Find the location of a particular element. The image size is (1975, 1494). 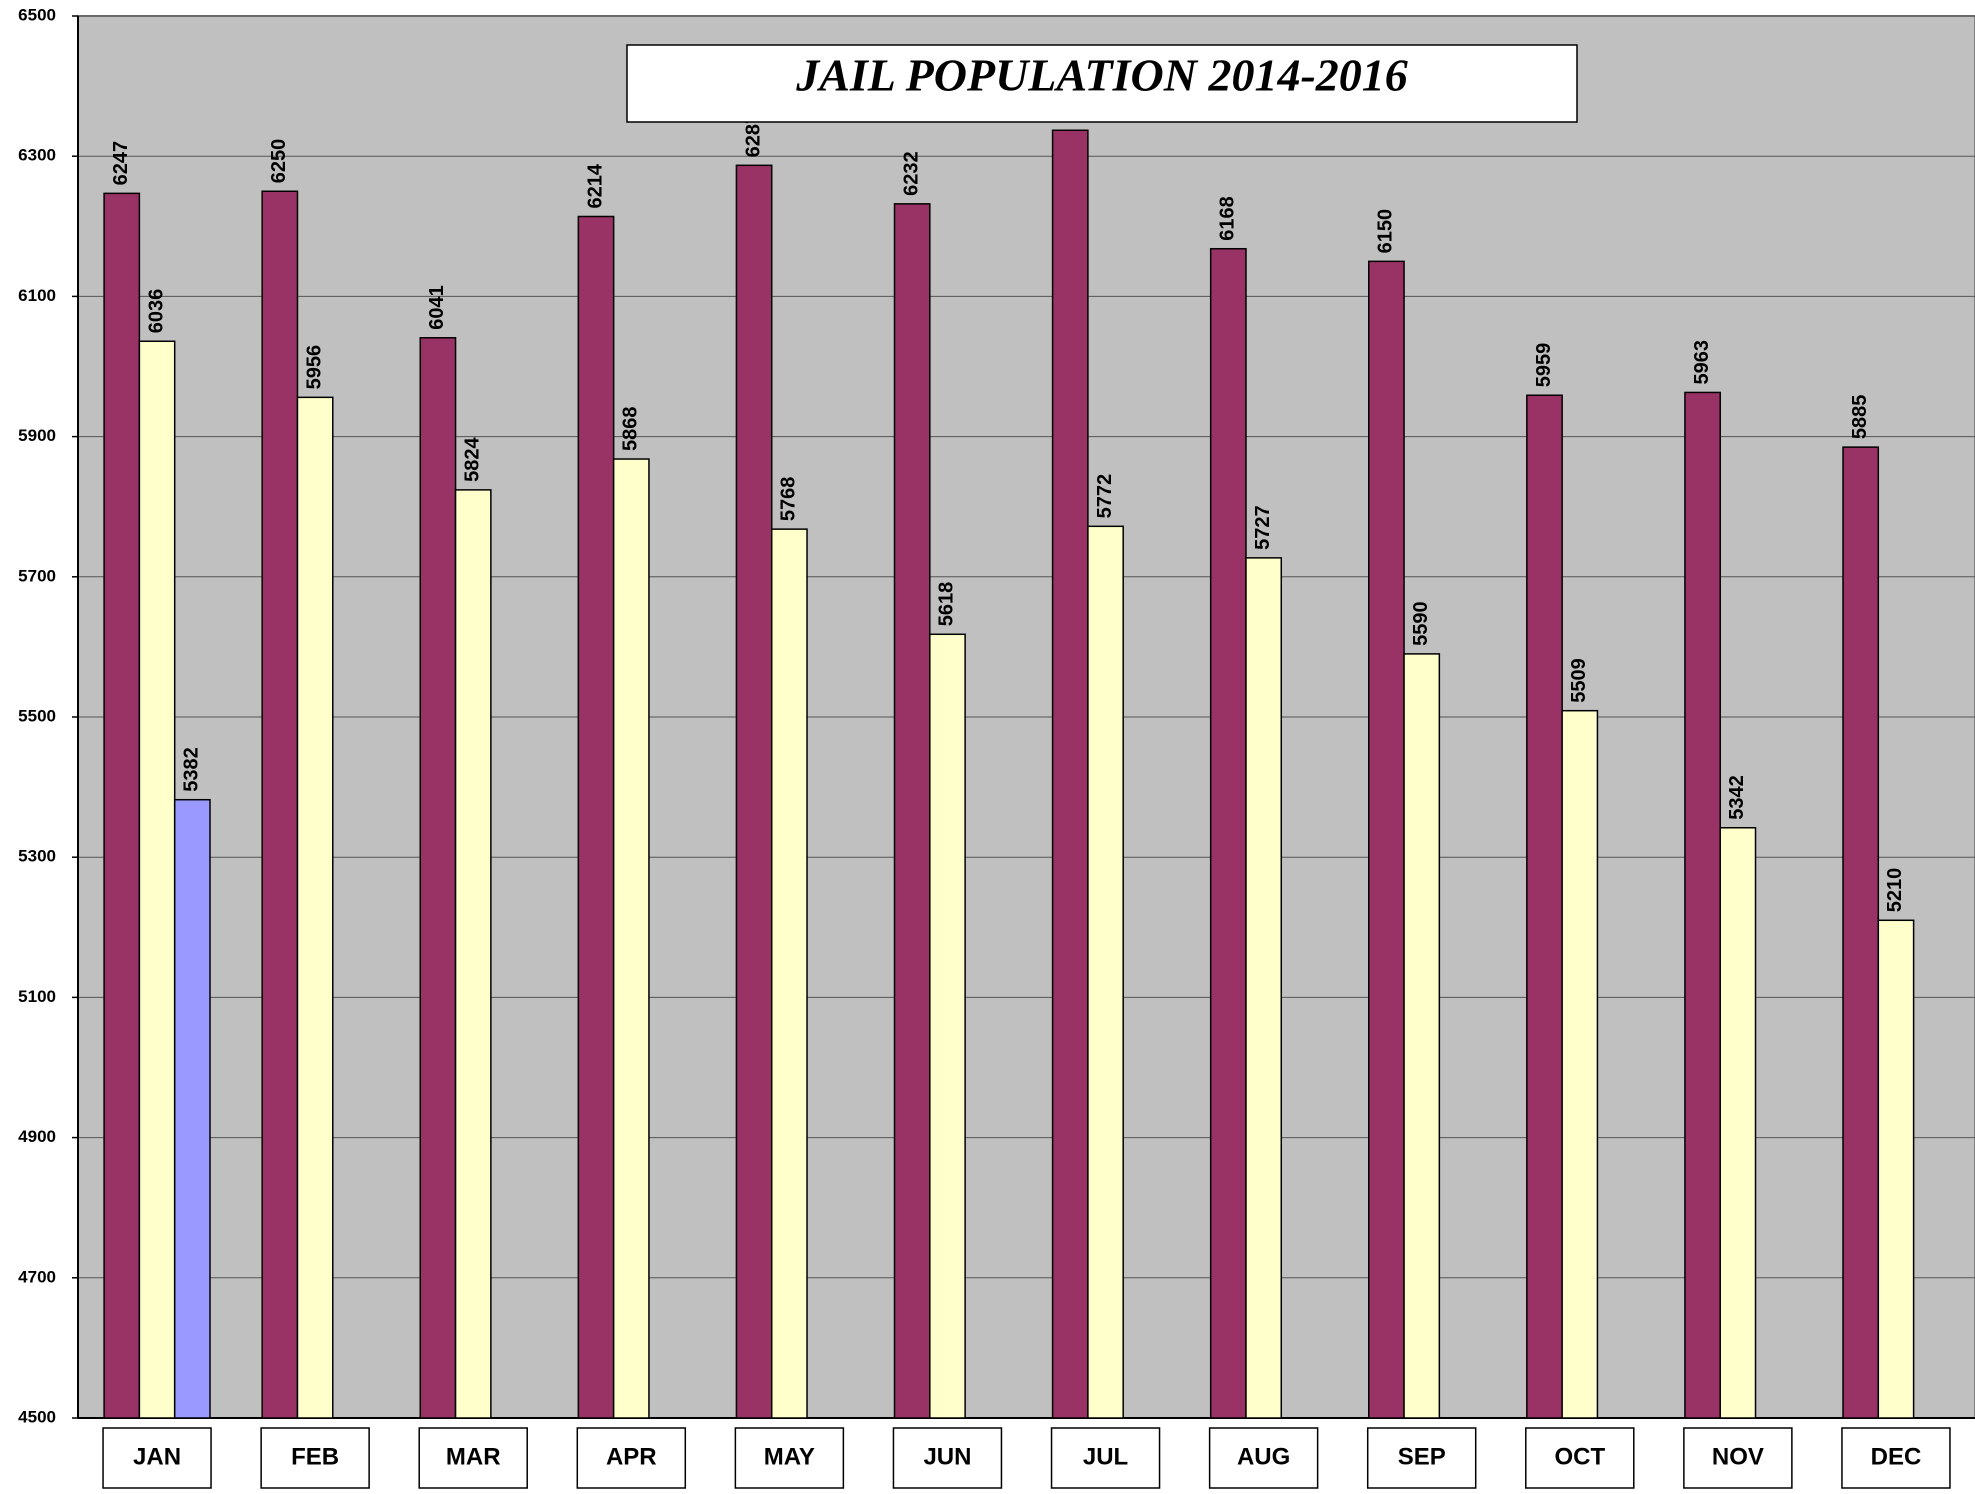

value-label: 6168 is located at coordinates (1228, 218).